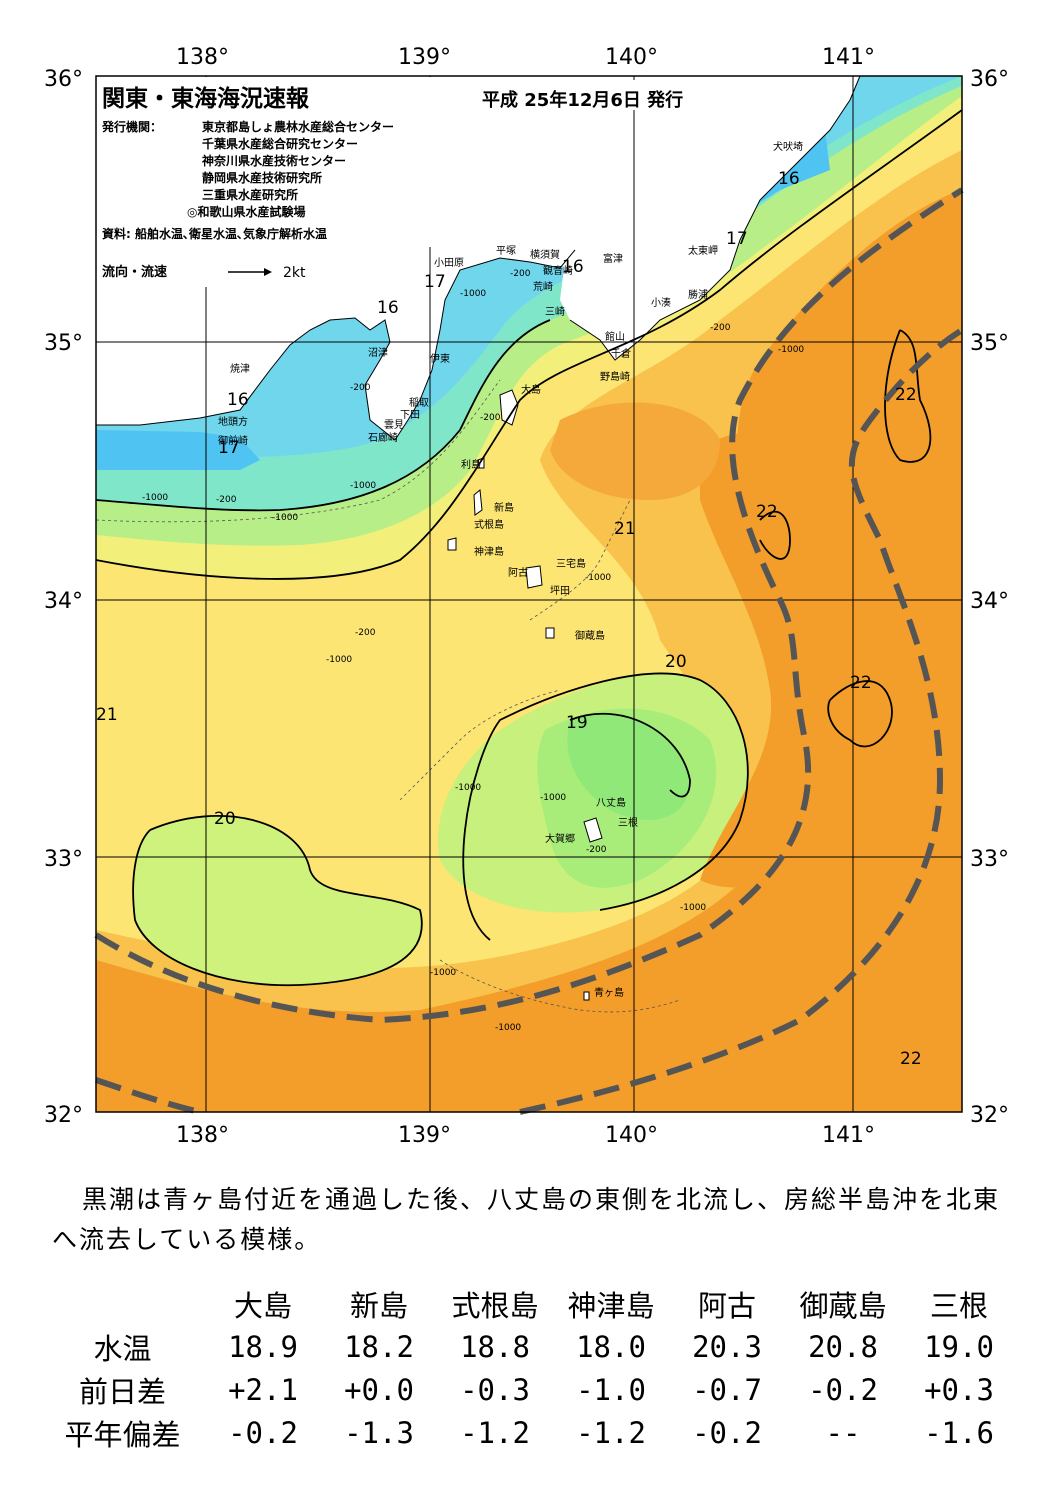  Describe the element at coordinates (788, 146) in the screenshot. I see `place-inubozaki: 犬吠埼` at that location.